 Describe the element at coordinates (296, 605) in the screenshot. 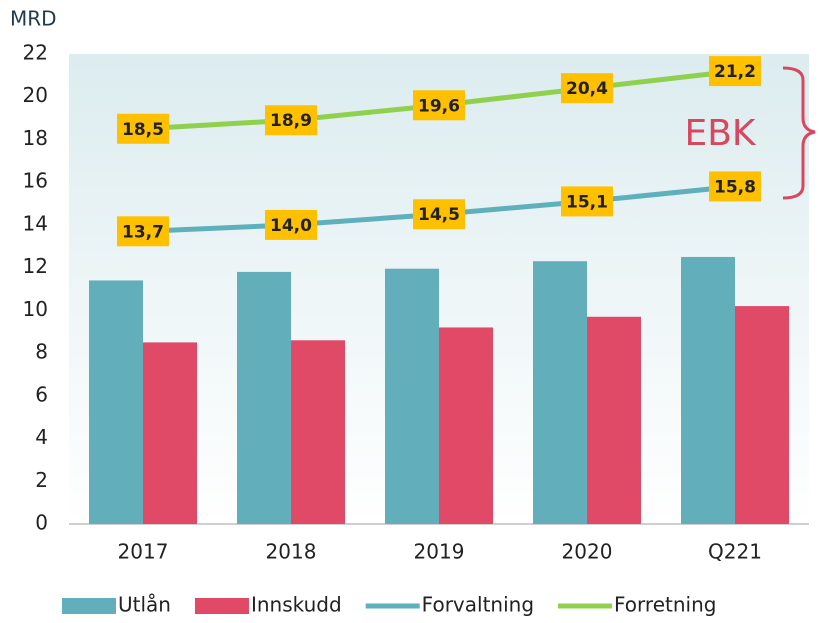

I see `legend-label: Innskudd` at that location.